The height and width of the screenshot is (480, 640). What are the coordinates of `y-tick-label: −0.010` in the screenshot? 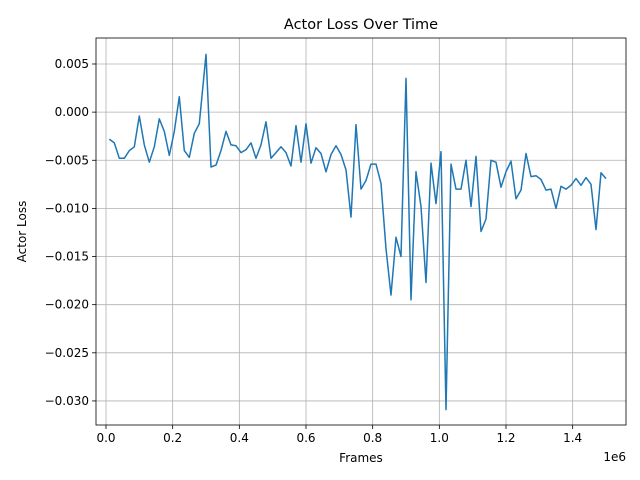 It's located at (67, 208).